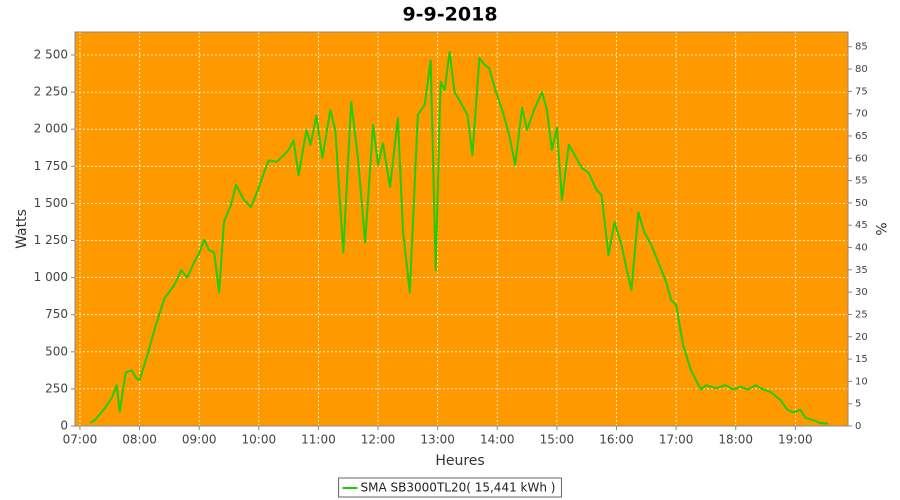 This screenshot has width=900, height=500. Describe the element at coordinates (56, 388) in the screenshot. I see `y-tick-label: 250` at that location.